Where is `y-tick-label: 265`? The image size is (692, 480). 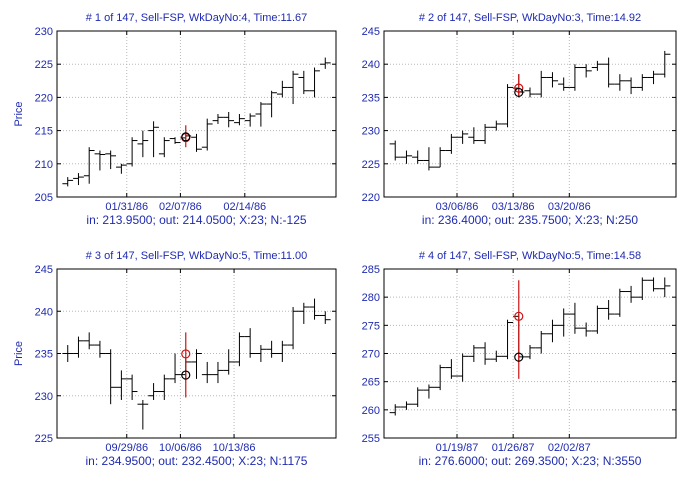
y-tick-label: 265 is located at coordinates (371, 383).